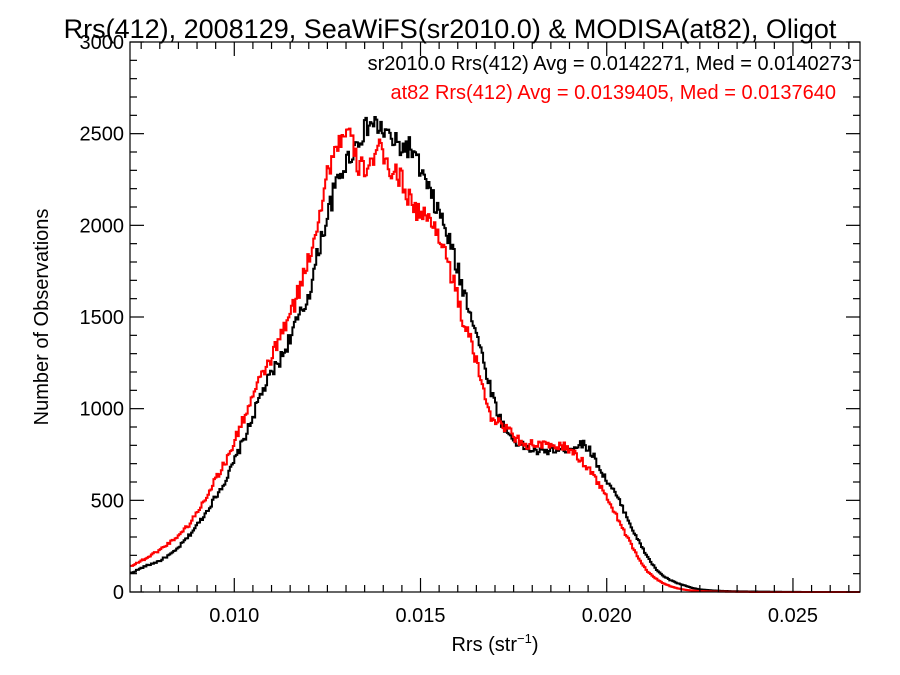  What do you see at coordinates (42, 317) in the screenshot?
I see `y-axis-label: Number of Observations` at bounding box center [42, 317].